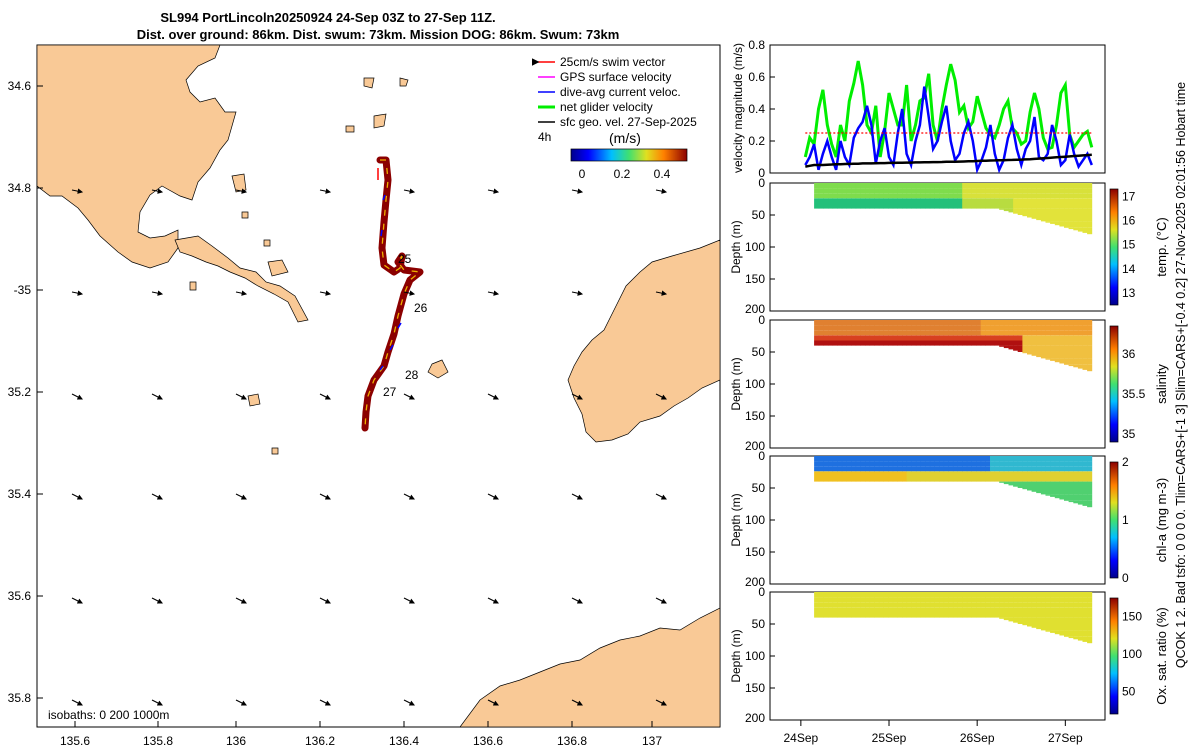  What do you see at coordinates (1134, 394) in the screenshot?
I see `colorbar-tick-label: 35.5` at bounding box center [1134, 394].